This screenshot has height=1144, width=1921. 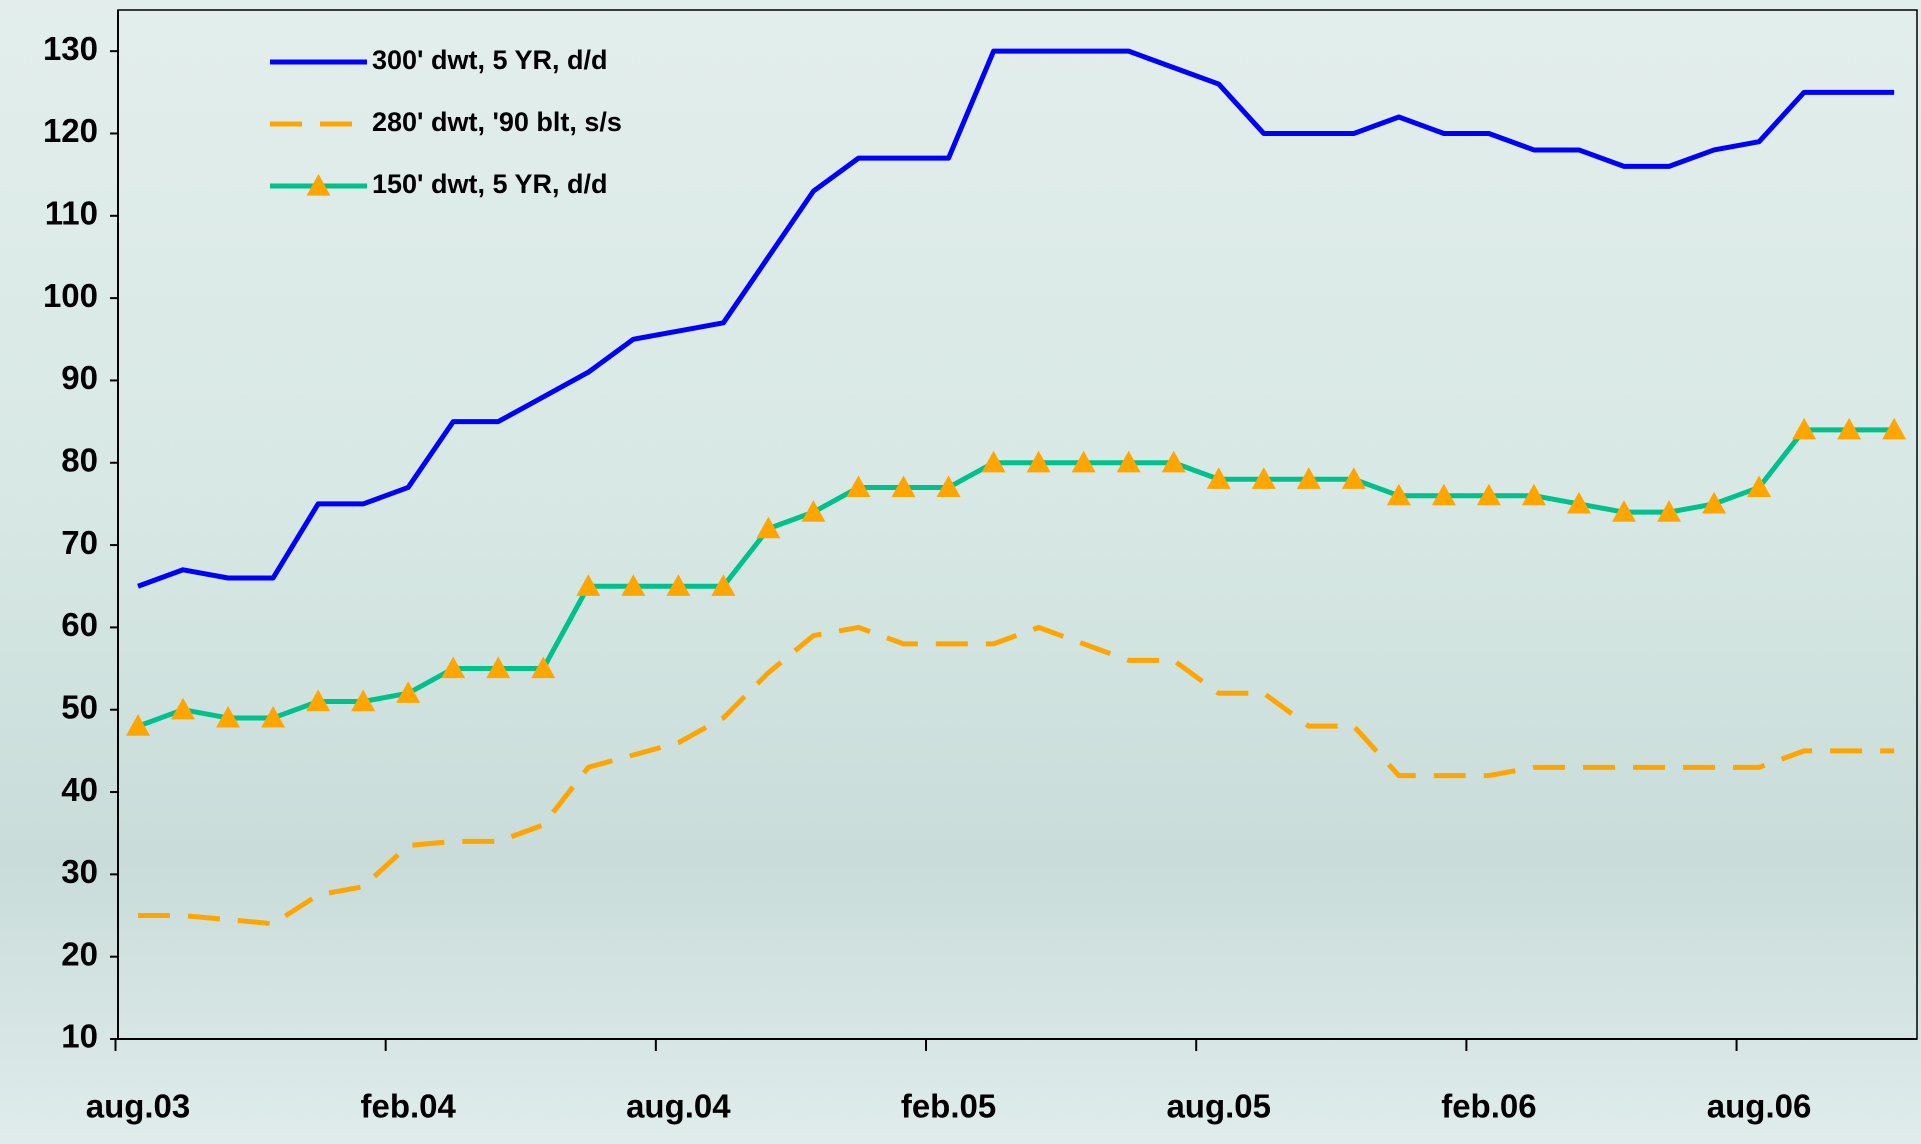 What do you see at coordinates (490, 60) in the screenshot?
I see `legend-label: 300' dwt, 5 YR, d/d` at bounding box center [490, 60].